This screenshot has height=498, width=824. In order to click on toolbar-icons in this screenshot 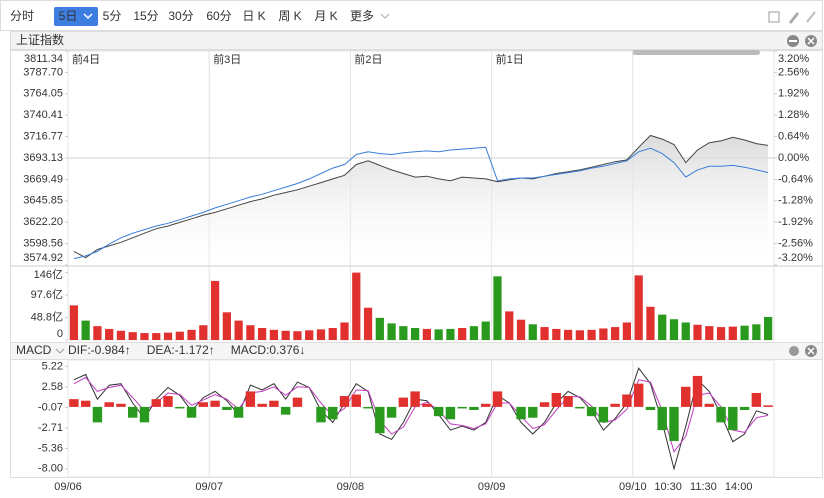, I will do `click(792, 17)`.